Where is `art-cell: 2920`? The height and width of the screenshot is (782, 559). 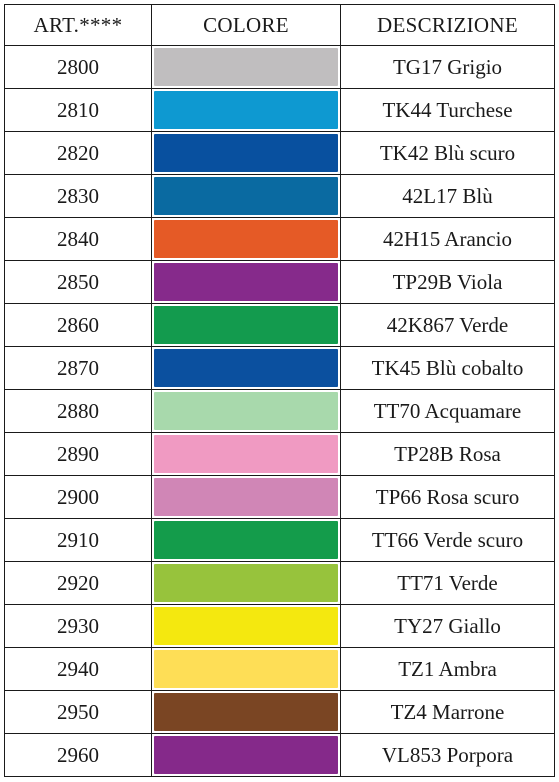 art-cell: 2920 is located at coordinates (78, 583).